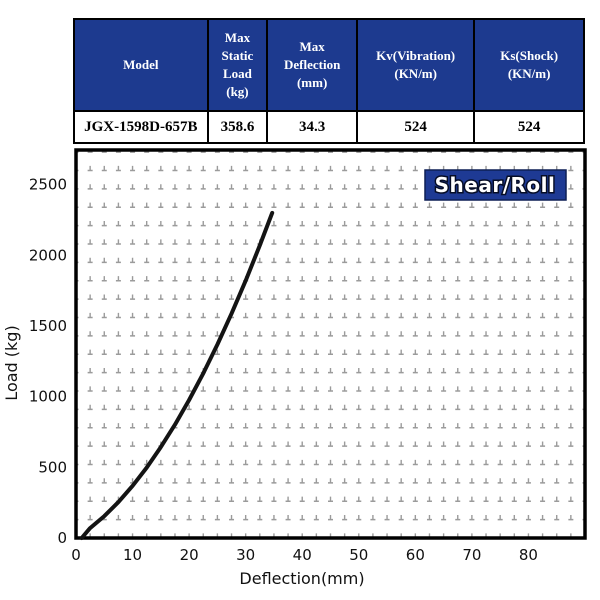 This screenshot has height=600, width=600. I want to click on y-tick-label: 2500, so click(48, 185).